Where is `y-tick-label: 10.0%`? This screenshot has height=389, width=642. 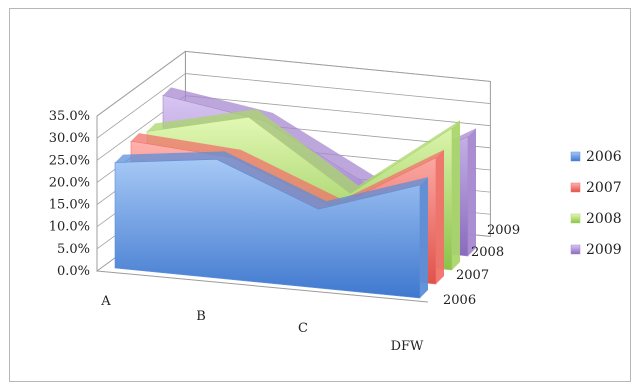 y-tick-label: 10.0% is located at coordinates (69, 227).